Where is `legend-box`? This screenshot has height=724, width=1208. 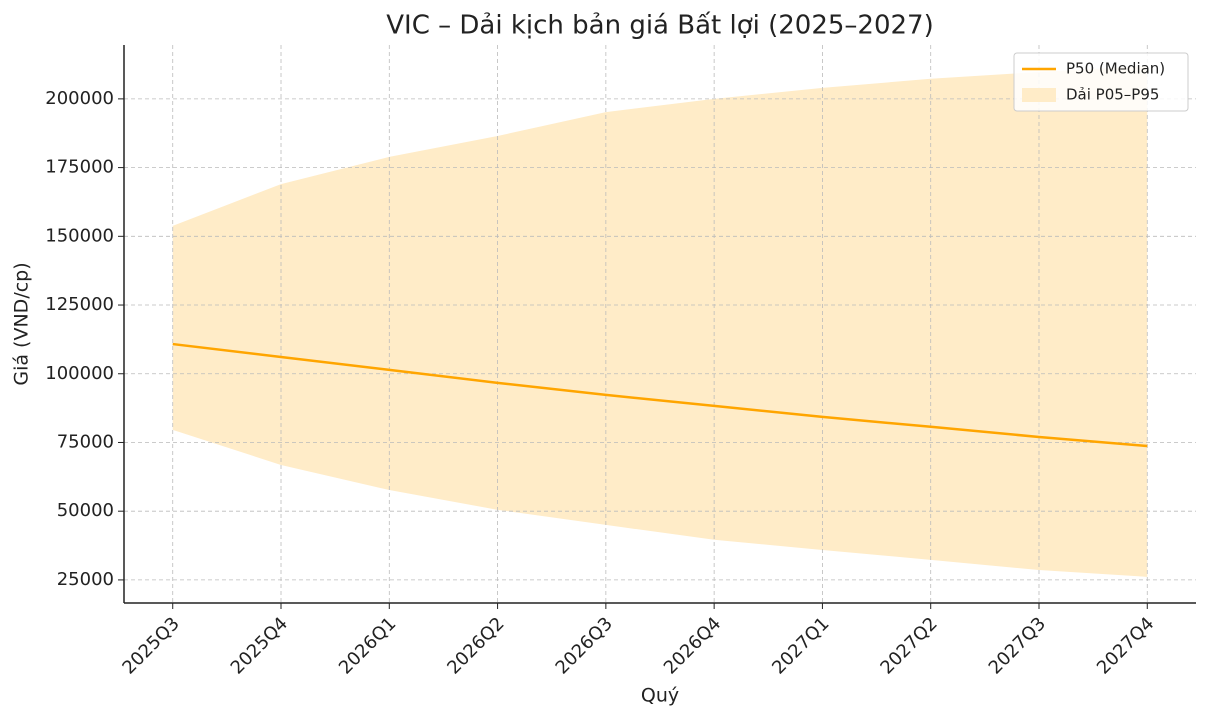
legend-box is located at coordinates (1101, 82).